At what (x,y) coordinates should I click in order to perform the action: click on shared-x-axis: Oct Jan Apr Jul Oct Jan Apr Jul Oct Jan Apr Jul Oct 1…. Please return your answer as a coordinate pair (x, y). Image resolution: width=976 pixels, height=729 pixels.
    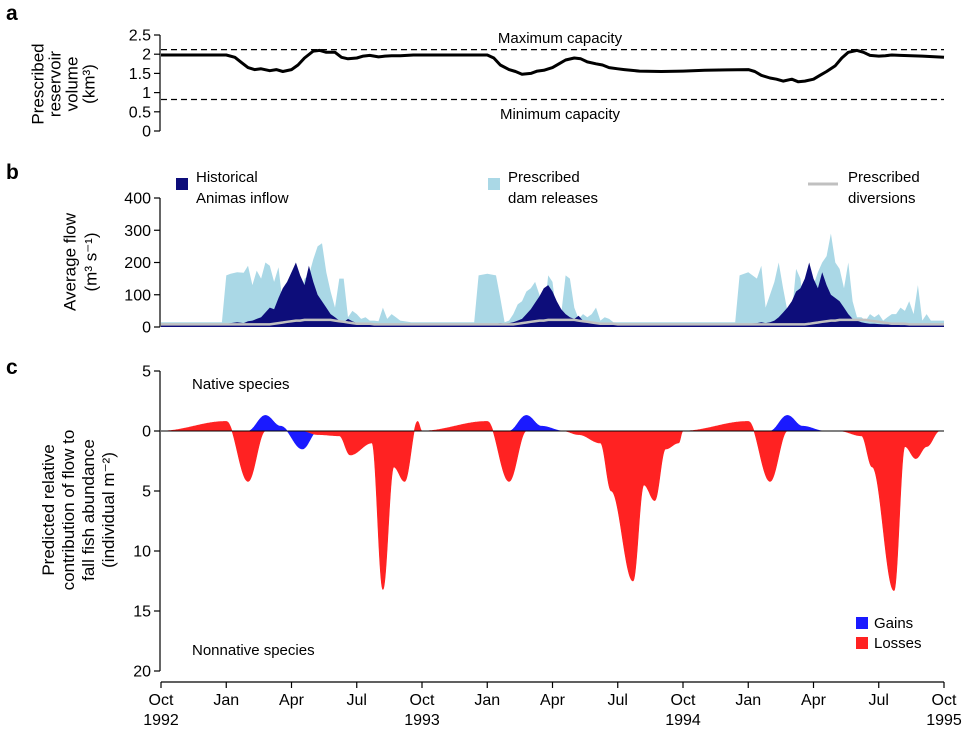
    Looking at the image, I should click on (552, 705).